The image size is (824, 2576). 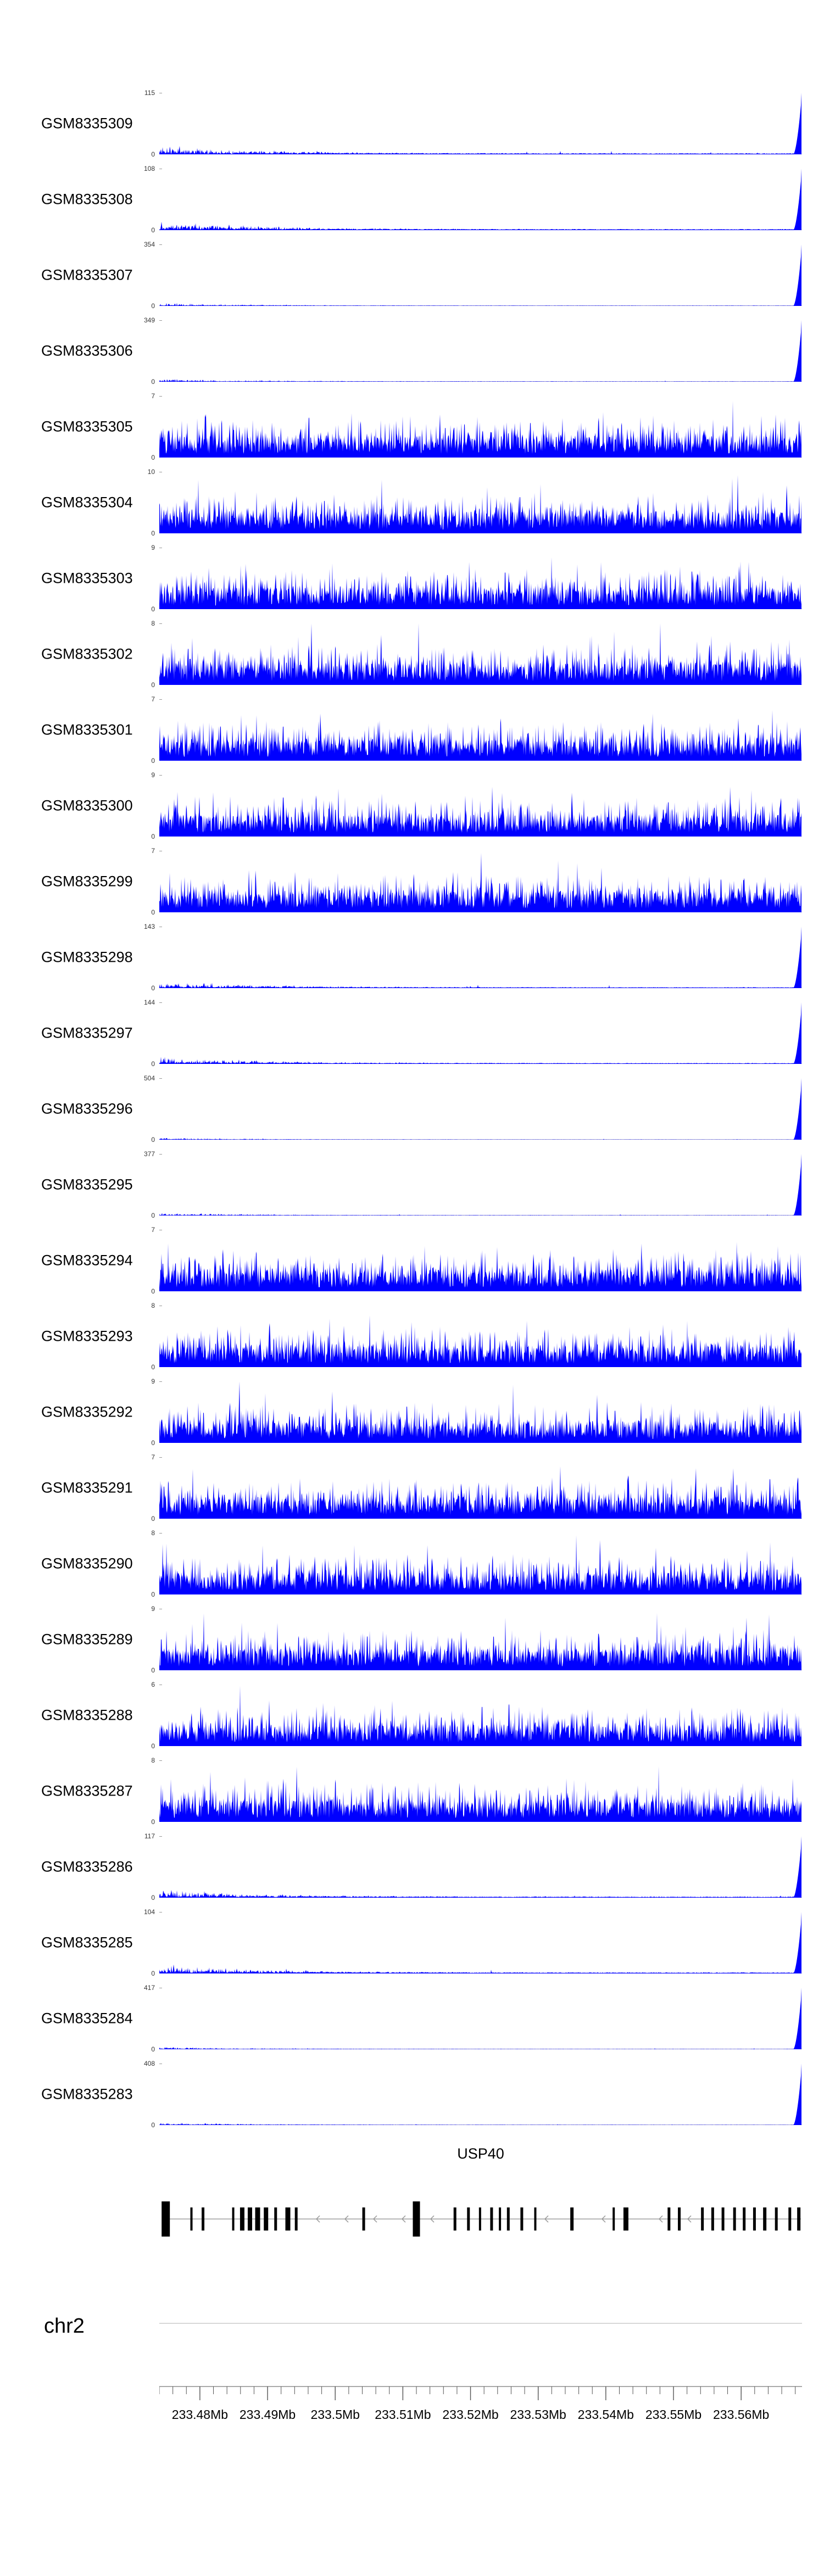 I want to click on coverage-track-row: GSM8335299 7 0, so click(x=412, y=881).